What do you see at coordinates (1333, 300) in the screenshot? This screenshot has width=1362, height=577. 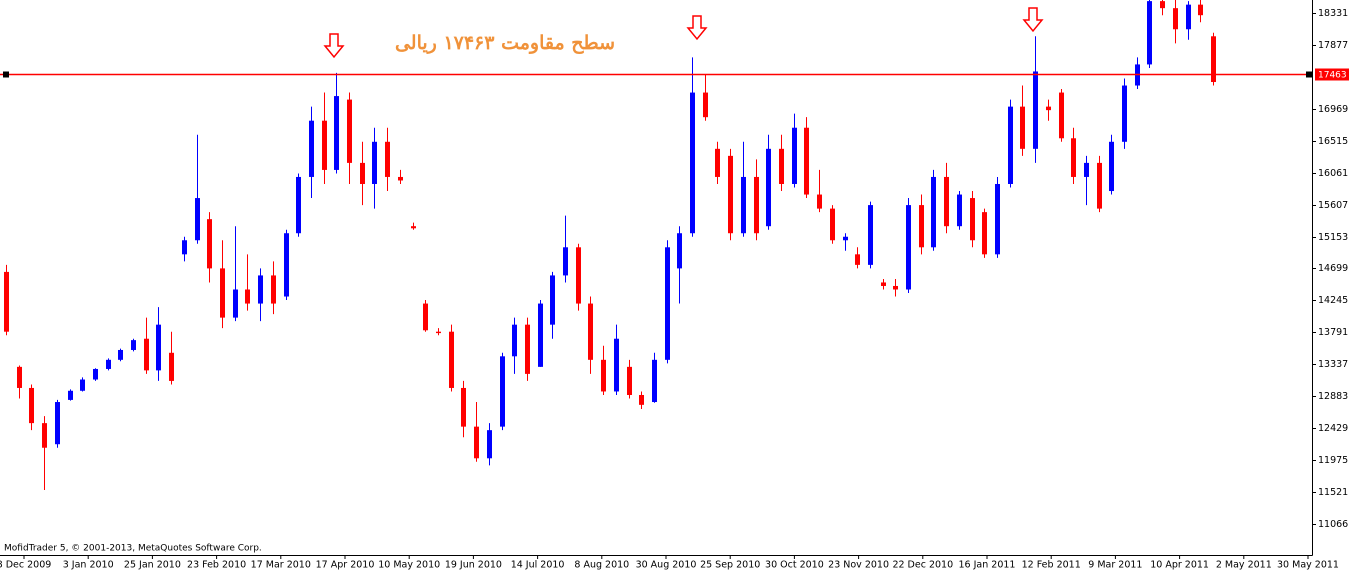 I see `y-tick-label: 14245` at bounding box center [1333, 300].